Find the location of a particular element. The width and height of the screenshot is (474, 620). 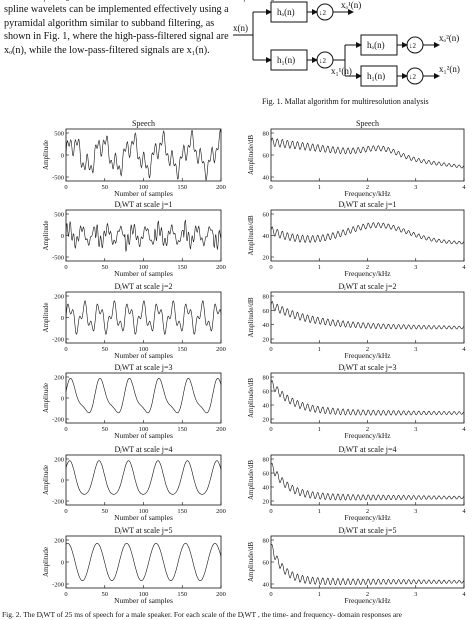

chart-title: DⱼWT at scale j=5 is located at coordinates (368, 530).